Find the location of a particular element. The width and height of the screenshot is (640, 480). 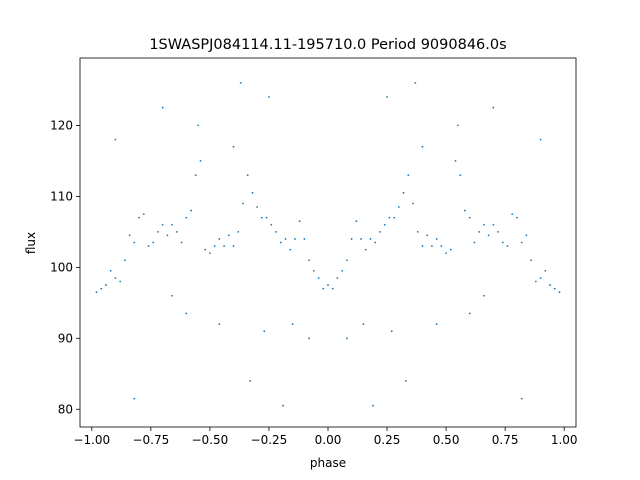

x-tick-label: 0.00 is located at coordinates (328, 440).